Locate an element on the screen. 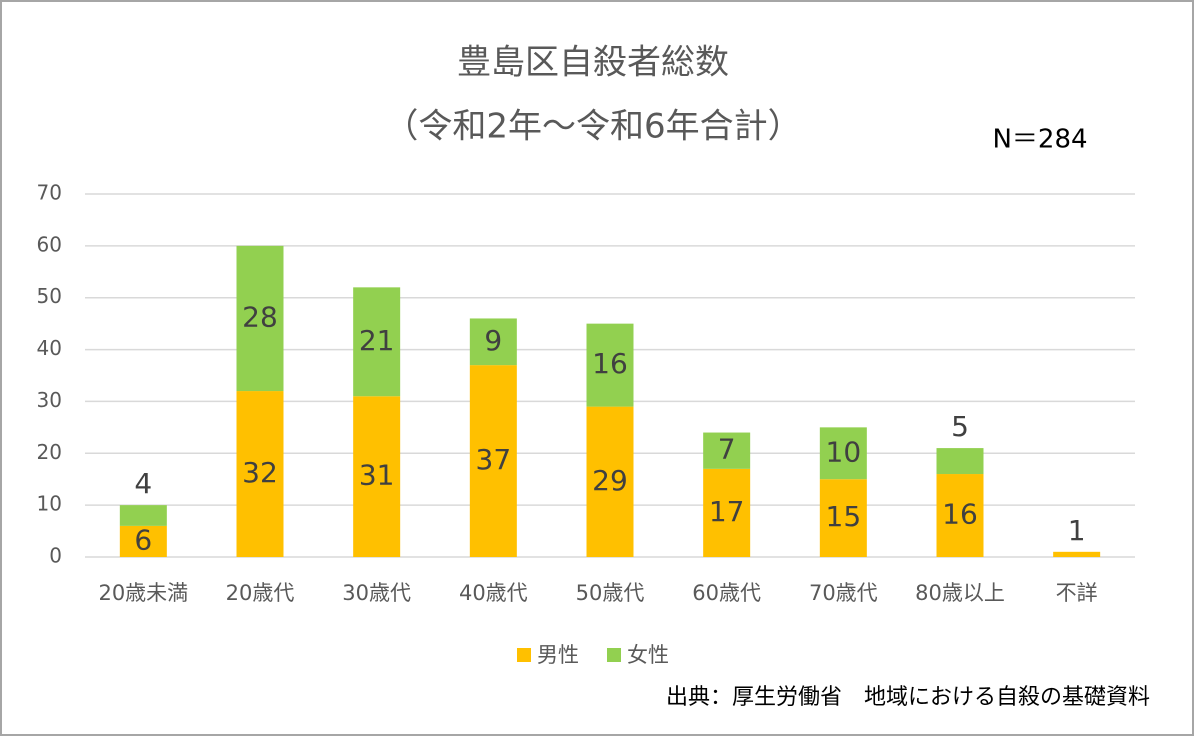 Image resolution: width=1200 pixels, height=737 pixels. value-label: 5 is located at coordinates (960, 426).